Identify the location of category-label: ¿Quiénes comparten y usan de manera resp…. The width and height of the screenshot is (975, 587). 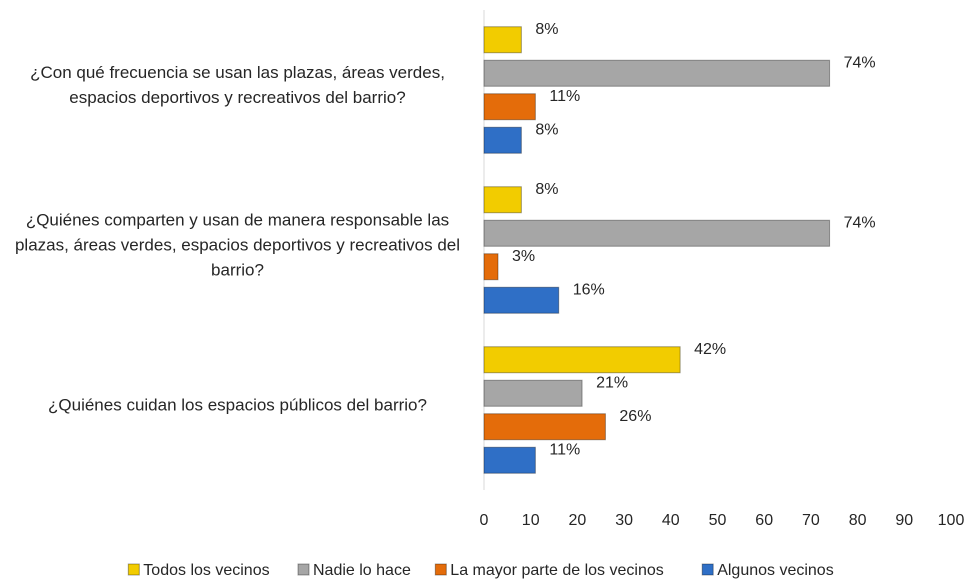
(237, 245).